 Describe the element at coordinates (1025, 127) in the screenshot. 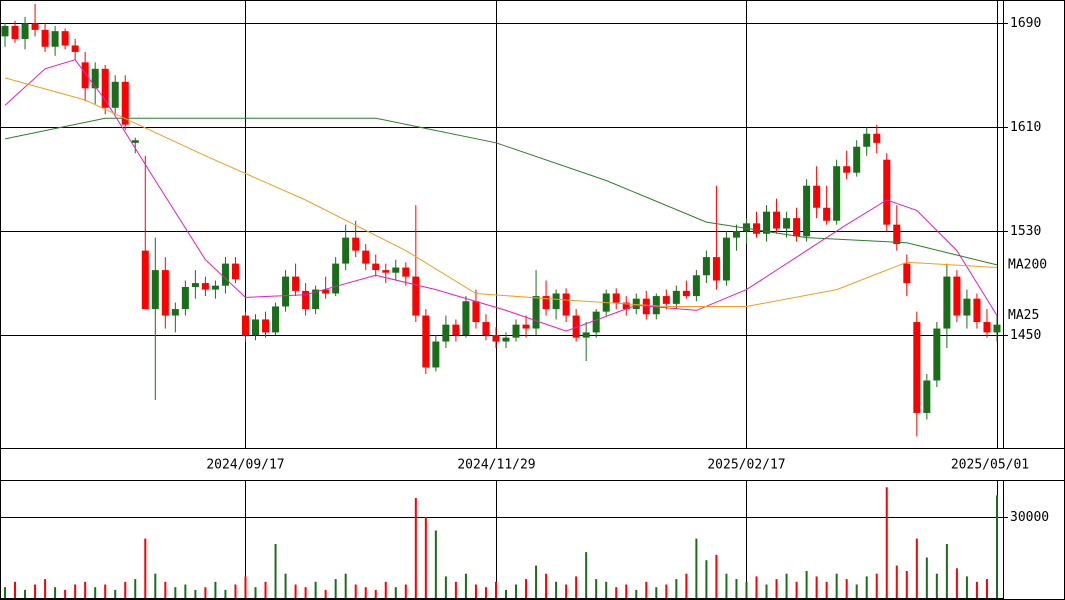

I see `y-tick-label: 1610` at that location.